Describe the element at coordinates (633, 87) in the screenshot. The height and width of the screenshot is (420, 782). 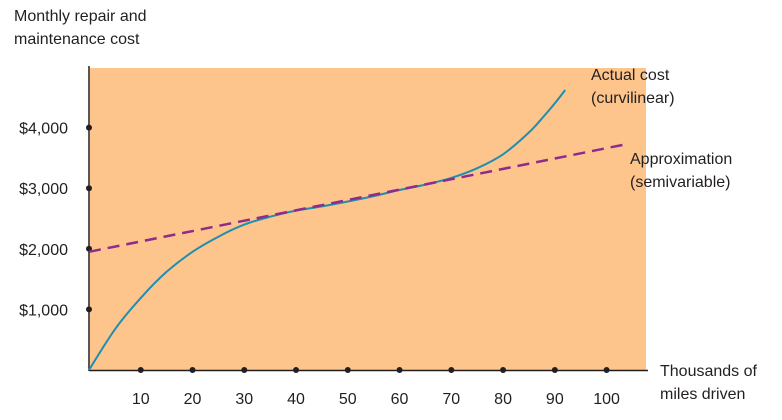
I see `series-label-actual-cost: Actual cost (curvilinear)` at that location.